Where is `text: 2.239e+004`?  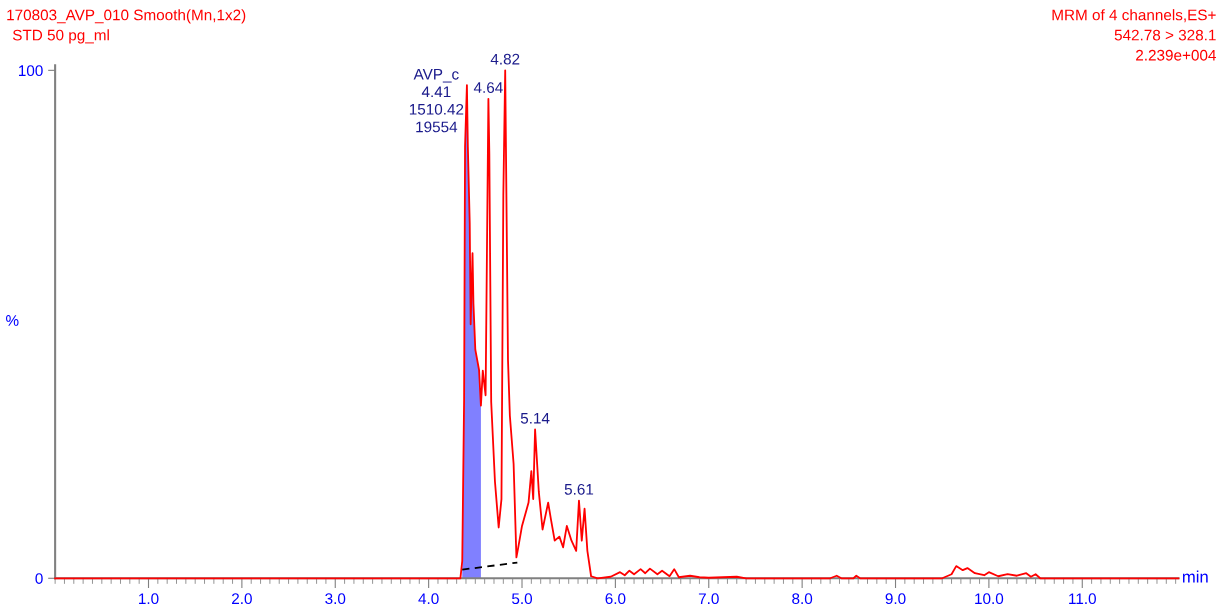 text: 2.239e+004 is located at coordinates (1176, 55).